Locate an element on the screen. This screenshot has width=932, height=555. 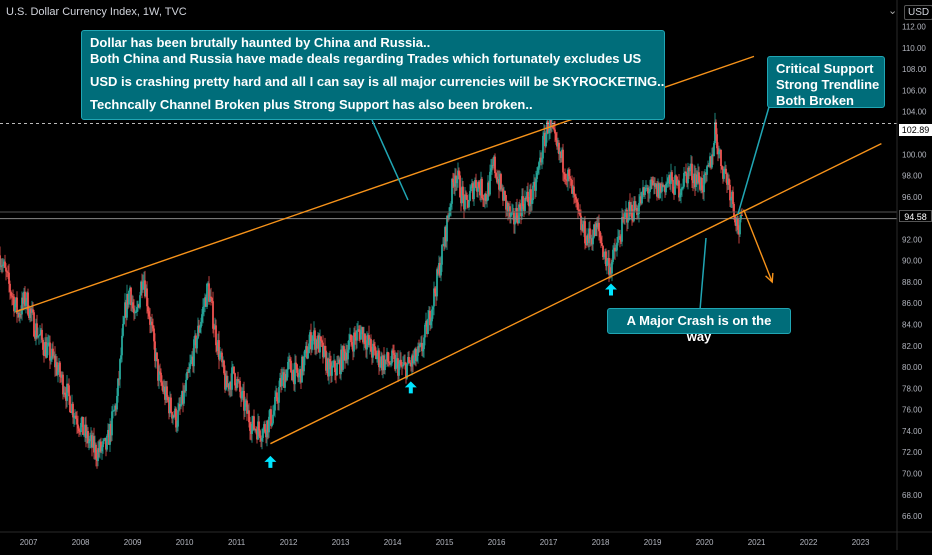
chevron-menu-icon: ⌄ is located at coordinates (893, 11).